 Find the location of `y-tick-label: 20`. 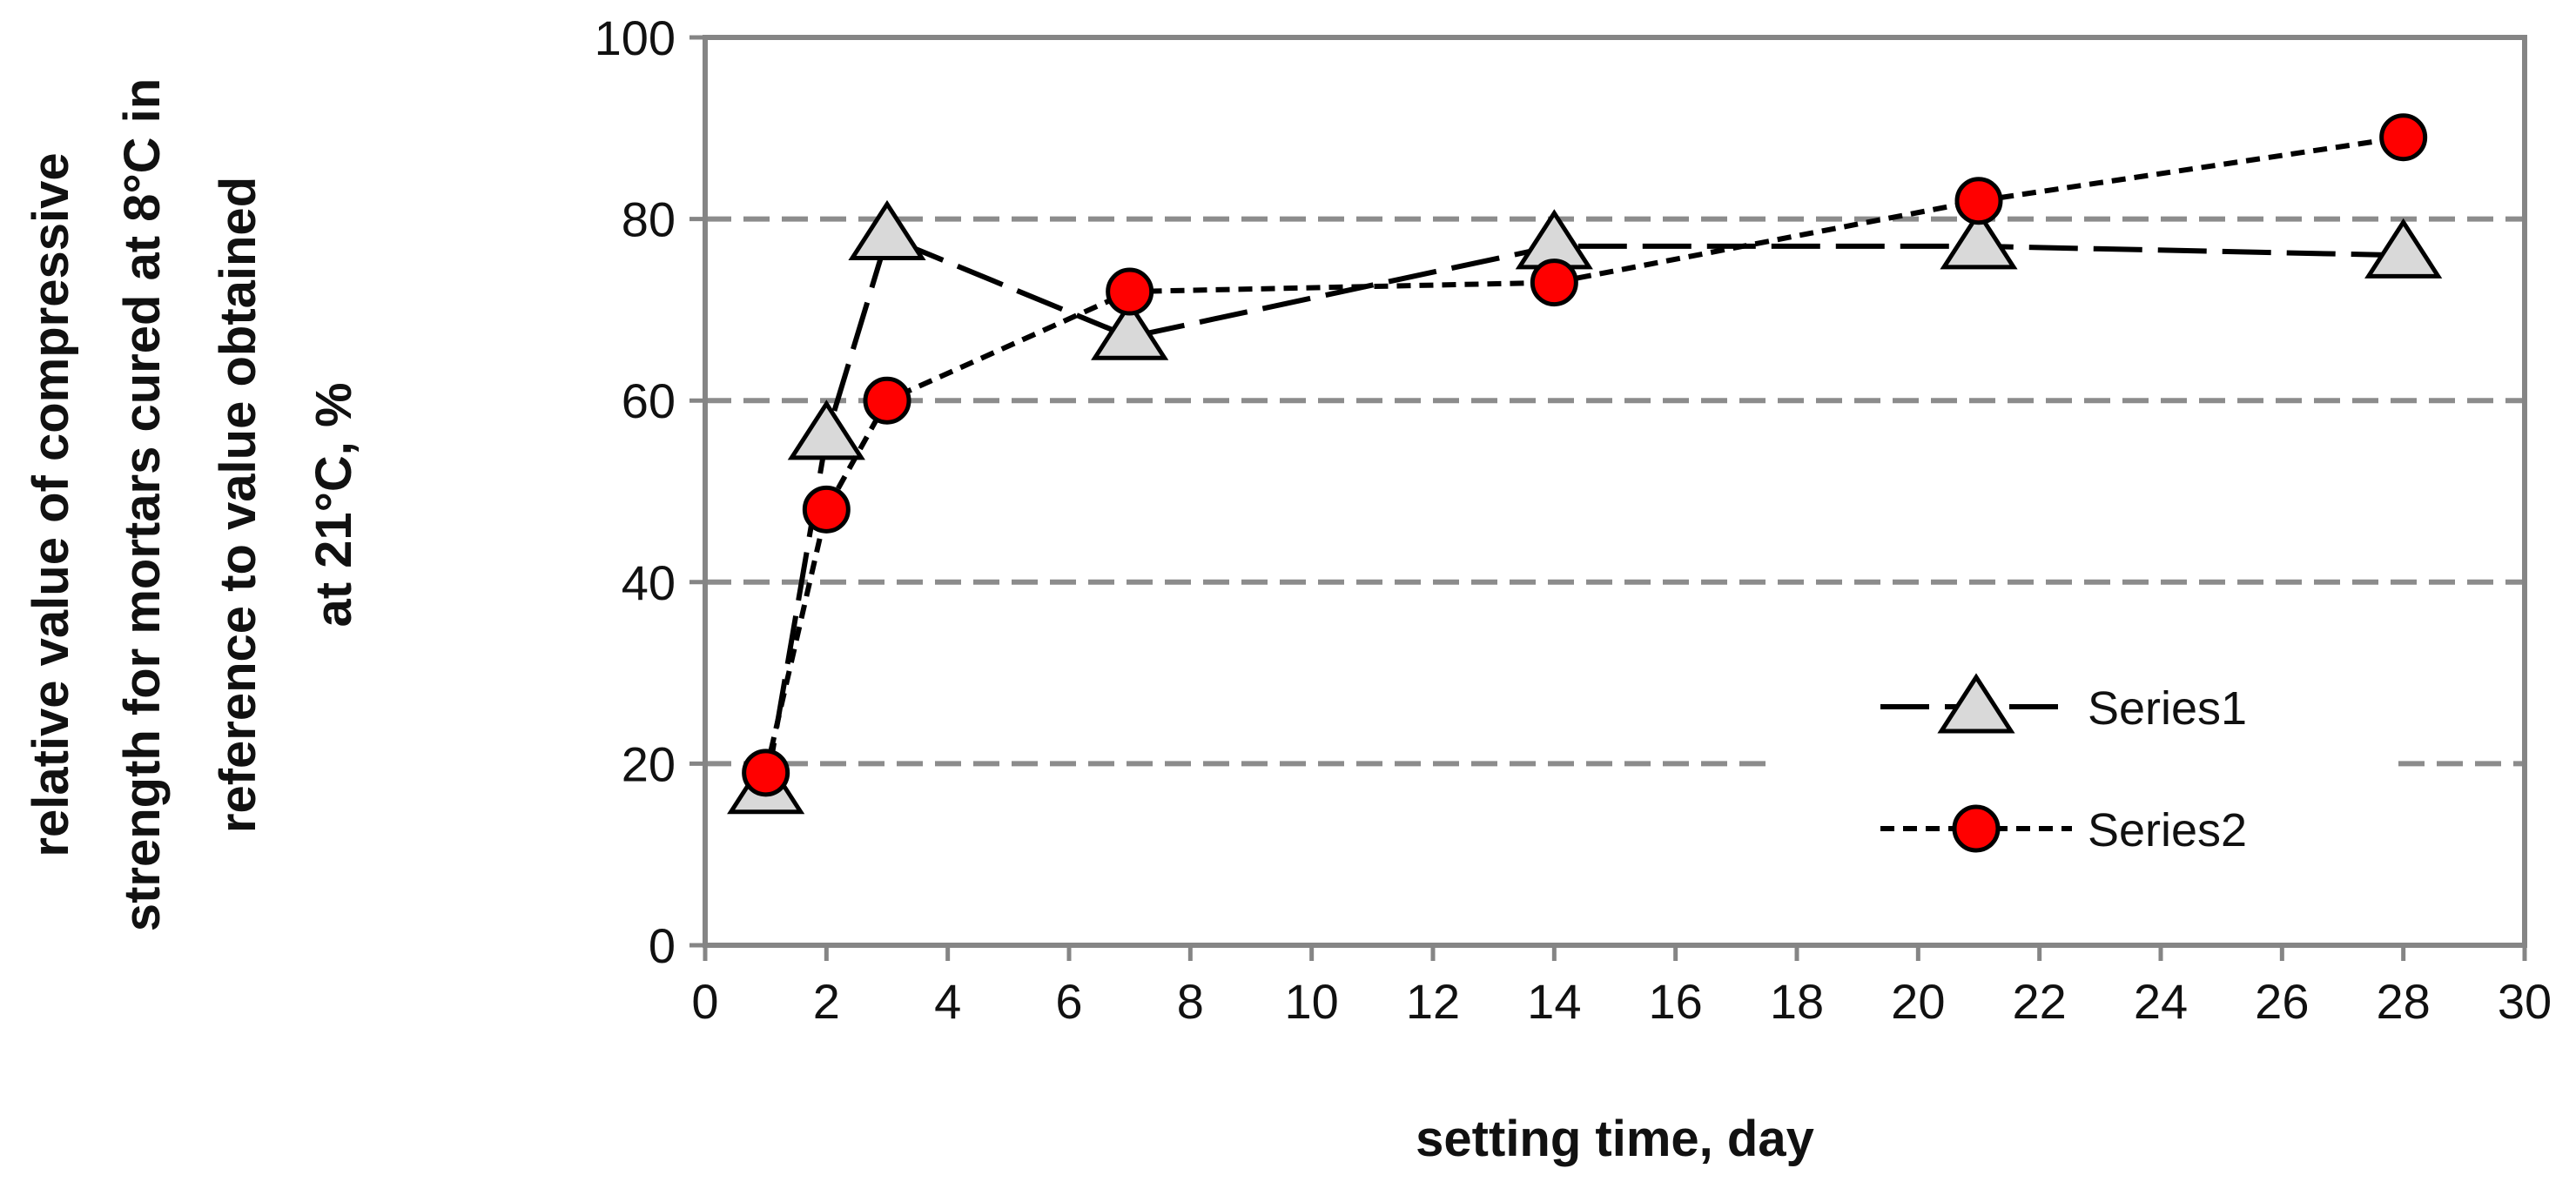

y-tick-label: 20 is located at coordinates (649, 763).